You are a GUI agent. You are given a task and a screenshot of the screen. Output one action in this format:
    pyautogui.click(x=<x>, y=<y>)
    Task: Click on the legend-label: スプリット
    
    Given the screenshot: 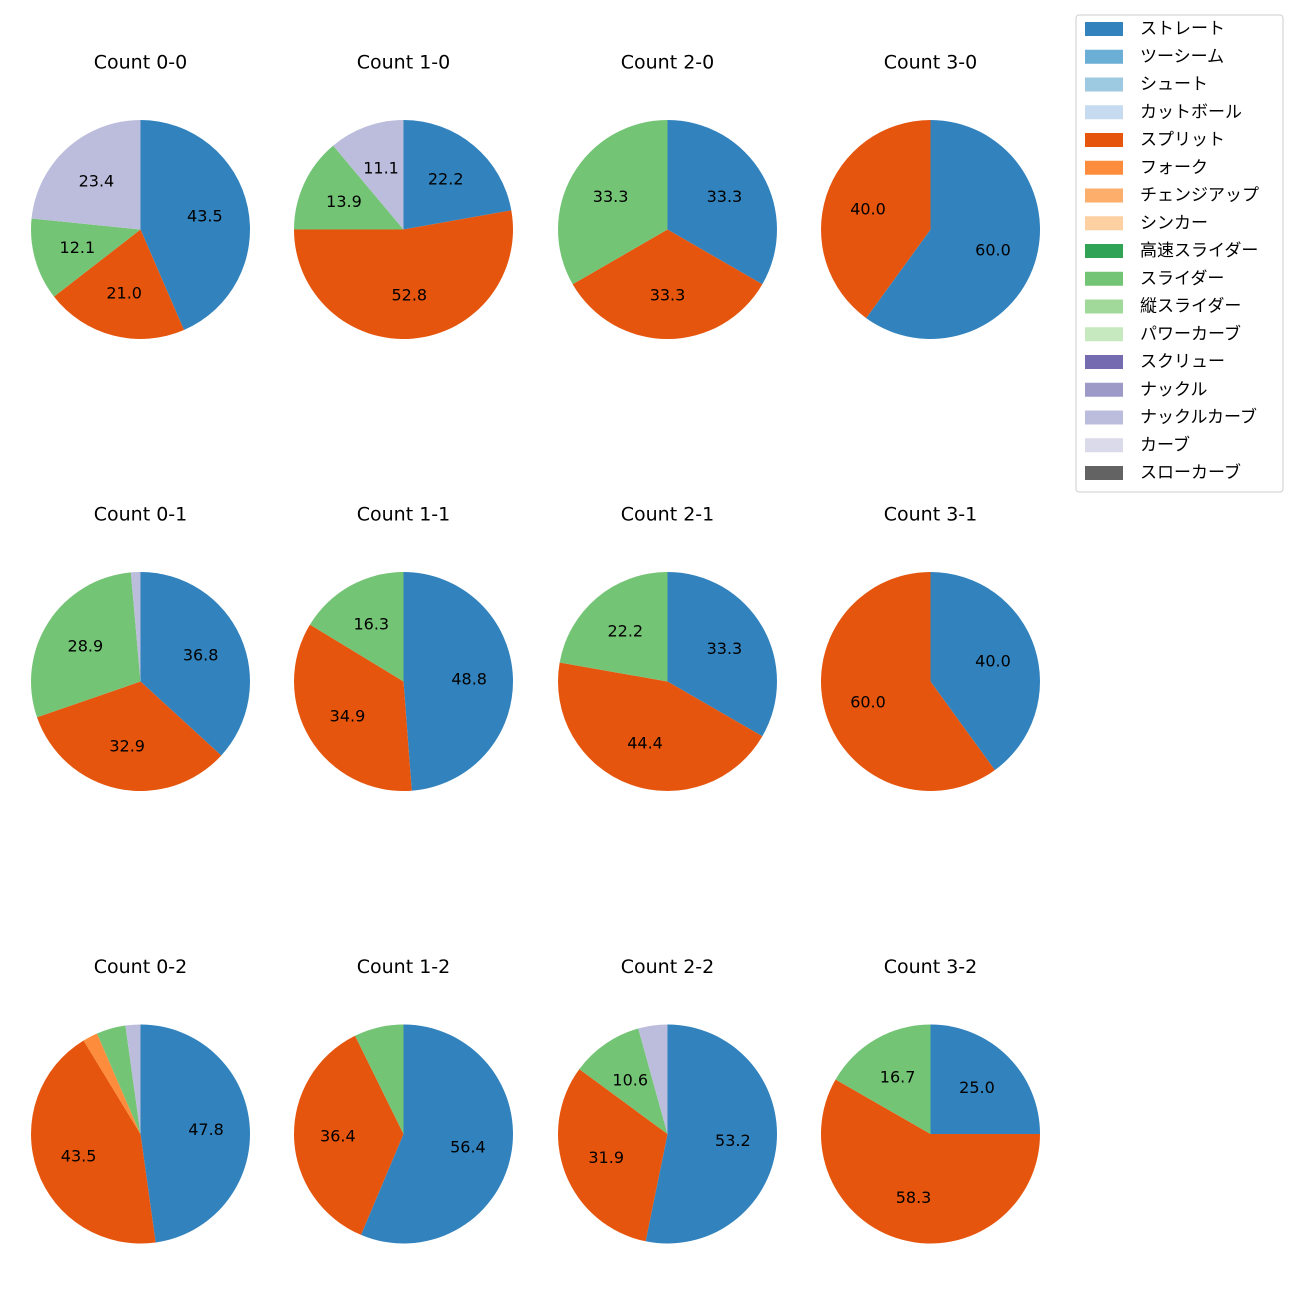 What is the action you would take?
    pyautogui.click(x=1182, y=140)
    